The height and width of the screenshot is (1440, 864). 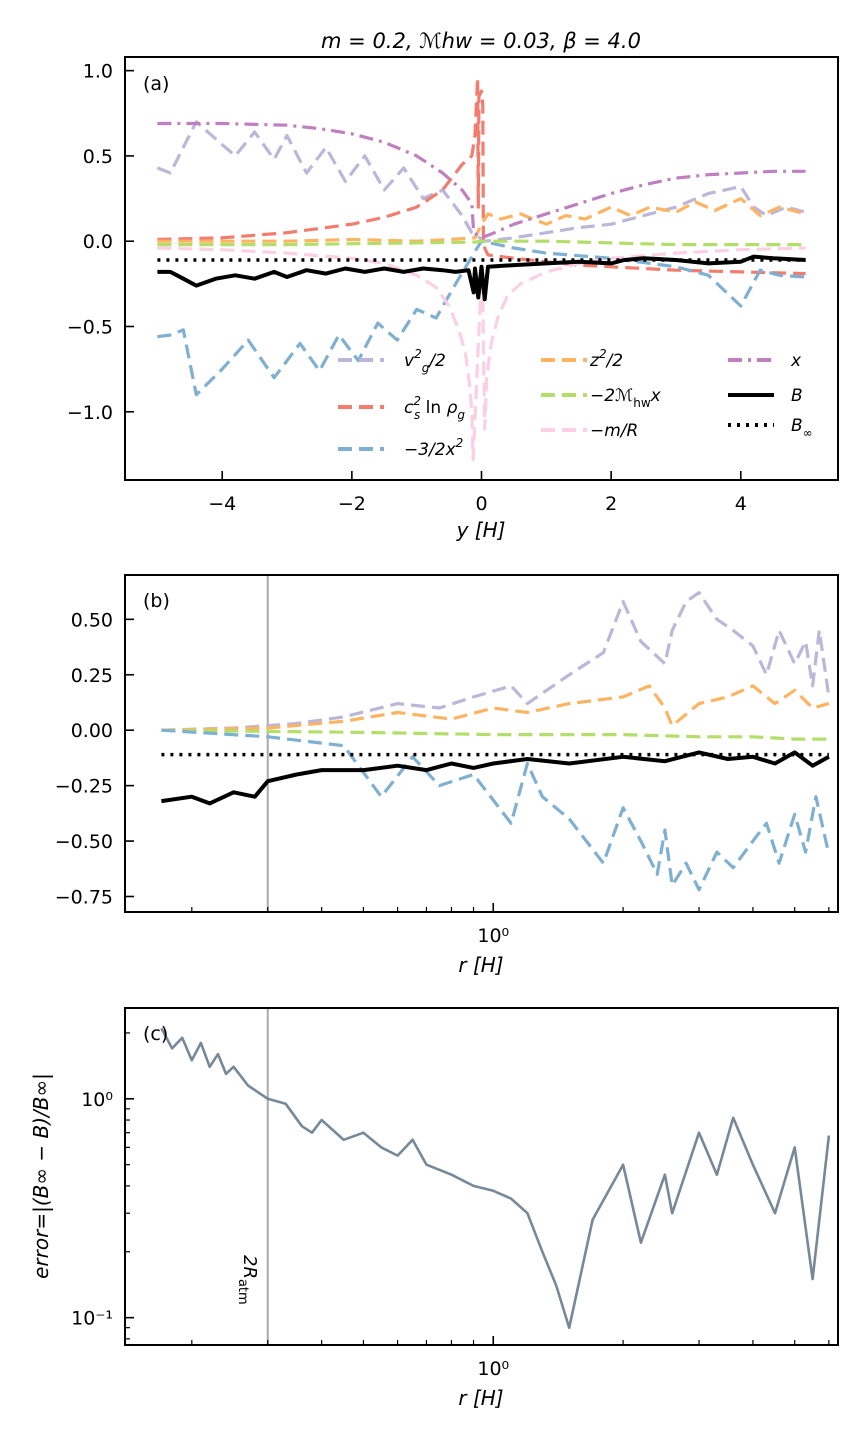 I want to click on figure-title: m = 0.2, ℳhw = 0.03, β = 4.0, so click(x=481, y=41).